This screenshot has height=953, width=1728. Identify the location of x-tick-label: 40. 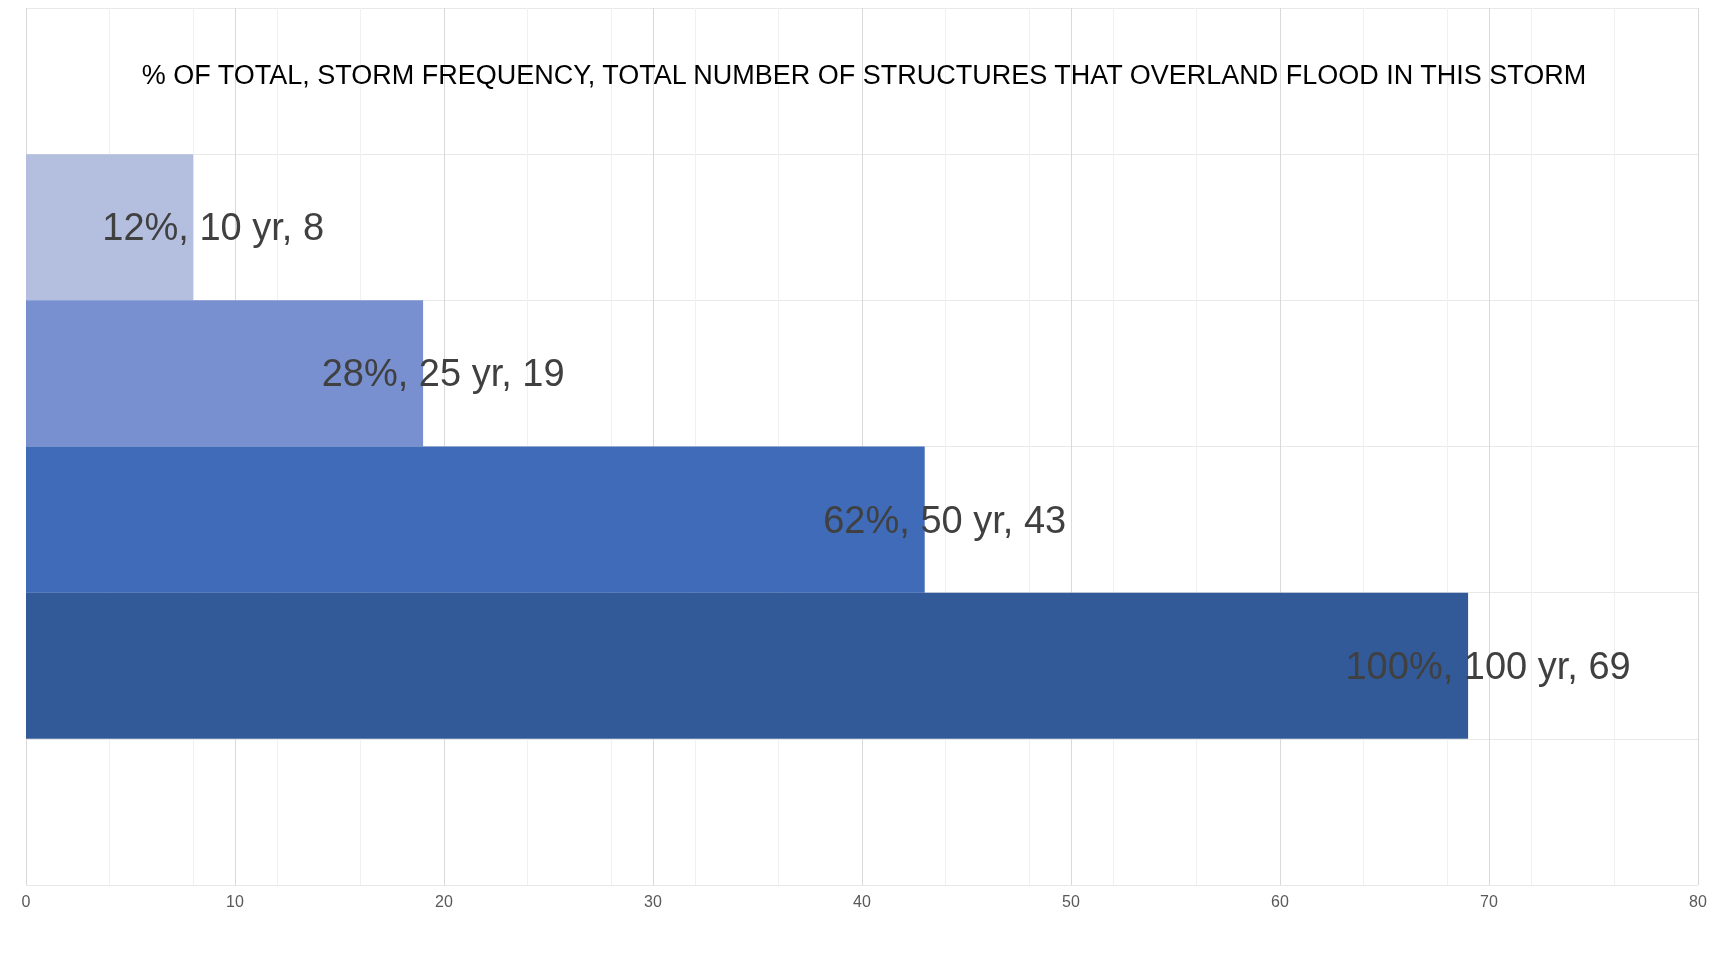
(862, 901).